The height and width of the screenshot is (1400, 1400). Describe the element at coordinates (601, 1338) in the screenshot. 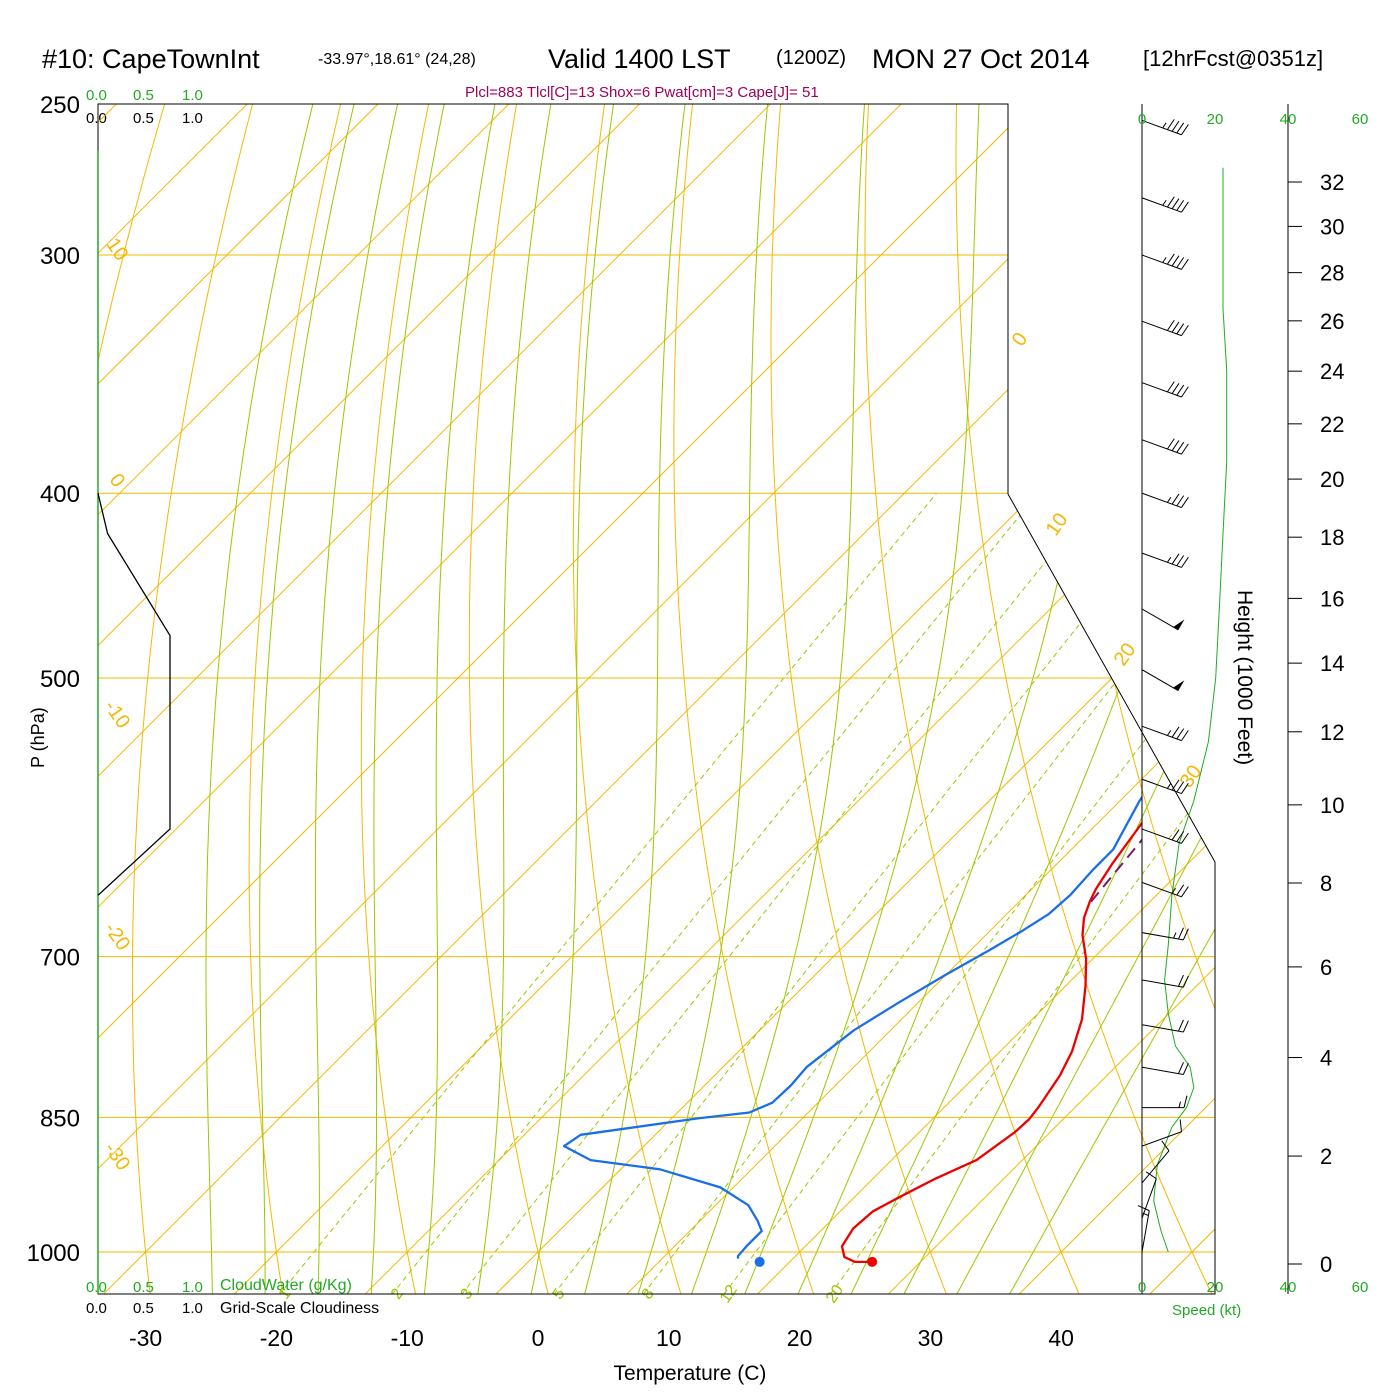

I see `temperature-ticks: -30 -20 -10 0 10 20 30 40` at that location.